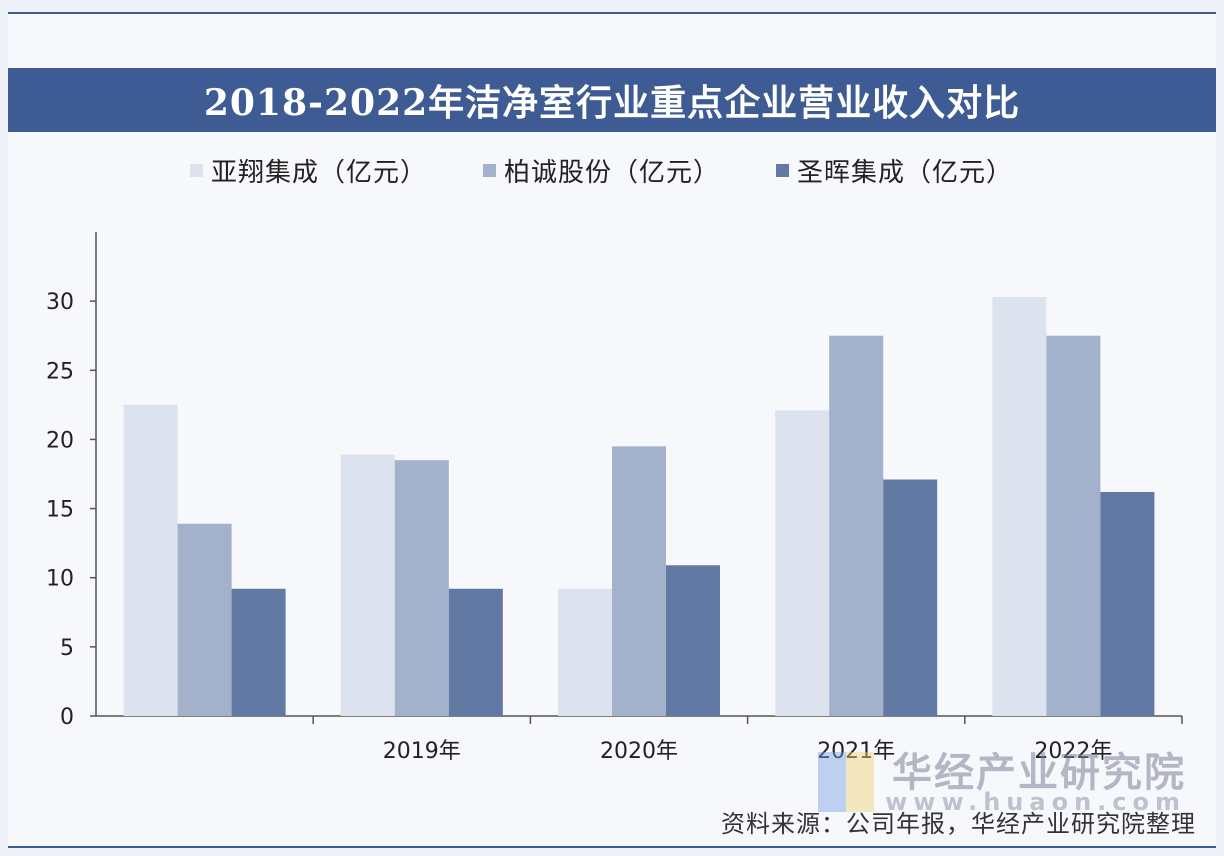 The width and height of the screenshot is (1224, 856). I want to click on legend-item-series-1: 亚翔集成（亿元）, so click(308, 170).